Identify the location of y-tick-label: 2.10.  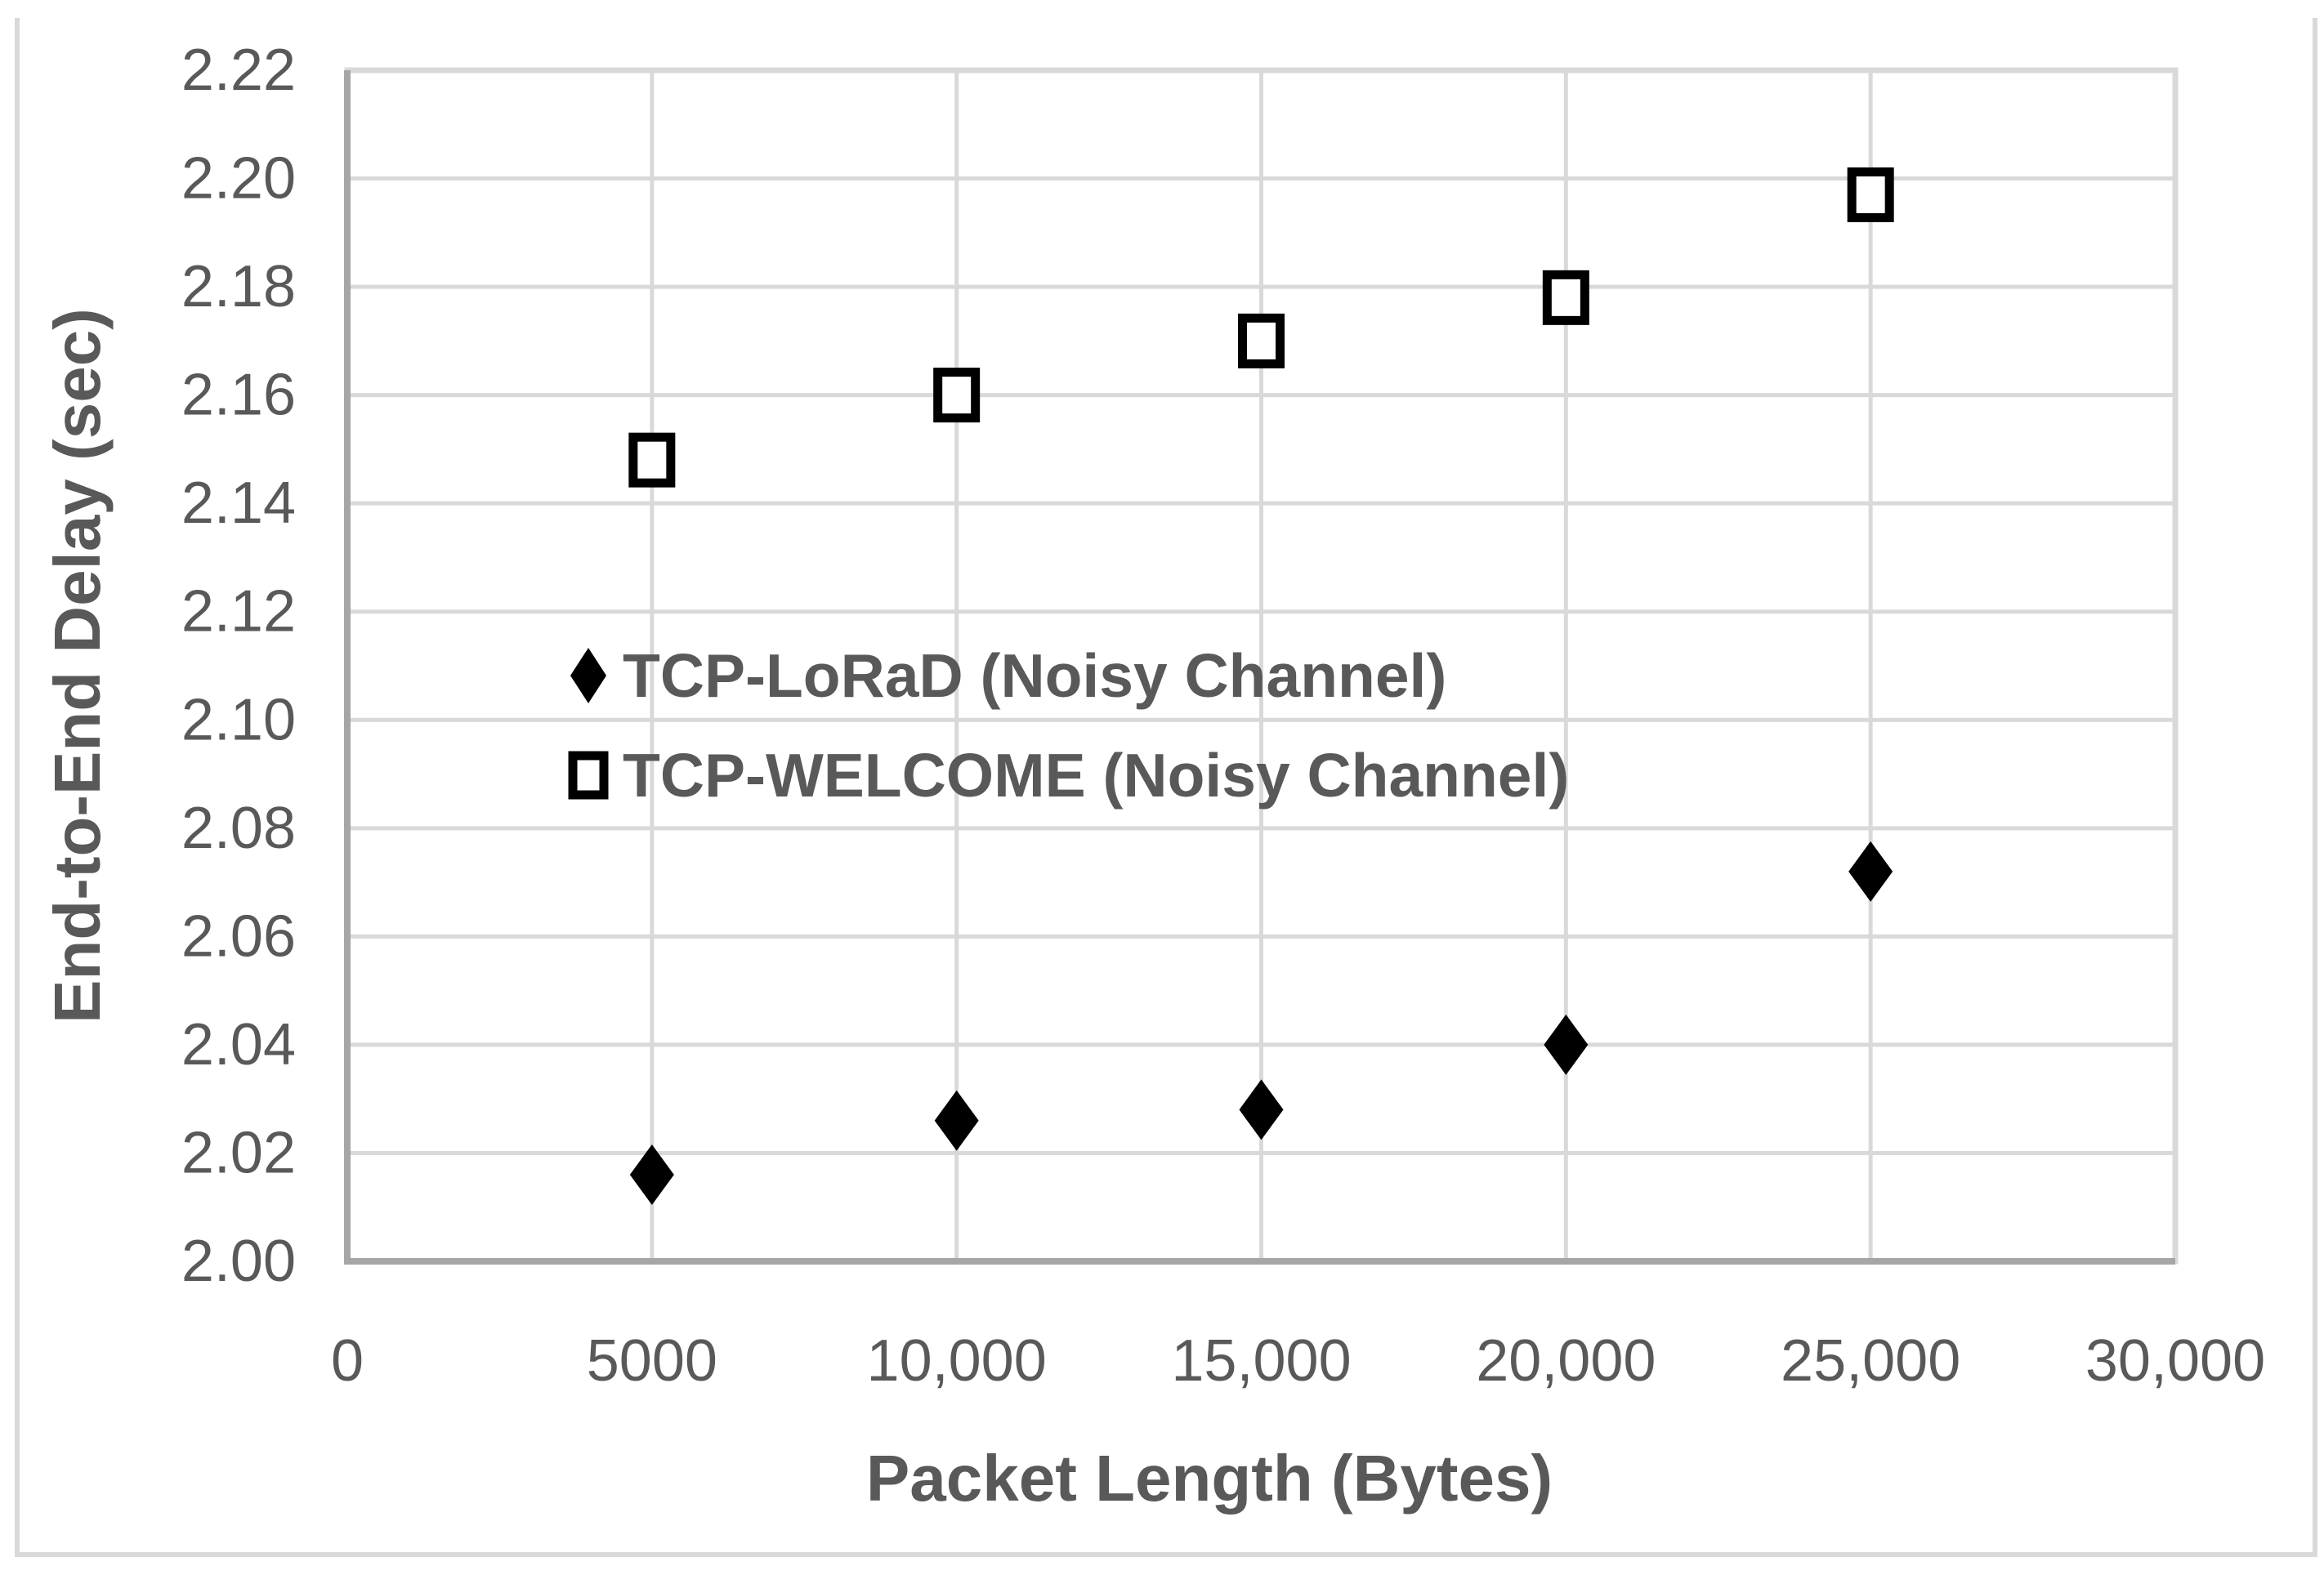
(238, 719).